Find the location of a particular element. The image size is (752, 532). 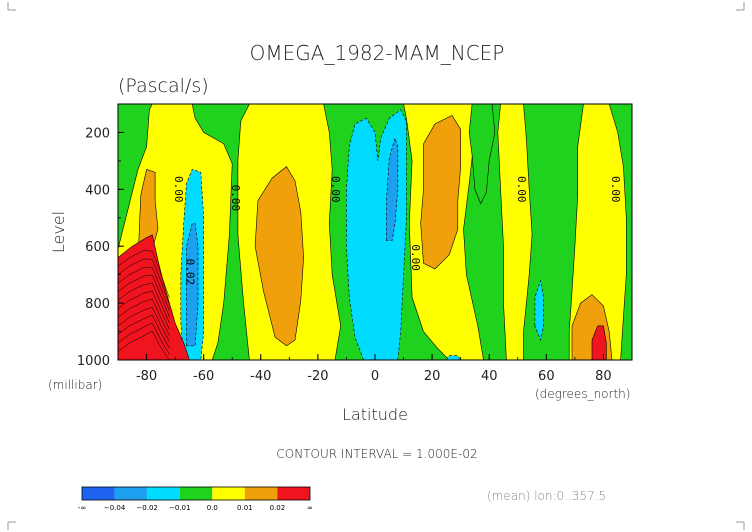

x-tick-label: -80 is located at coordinates (146, 376).